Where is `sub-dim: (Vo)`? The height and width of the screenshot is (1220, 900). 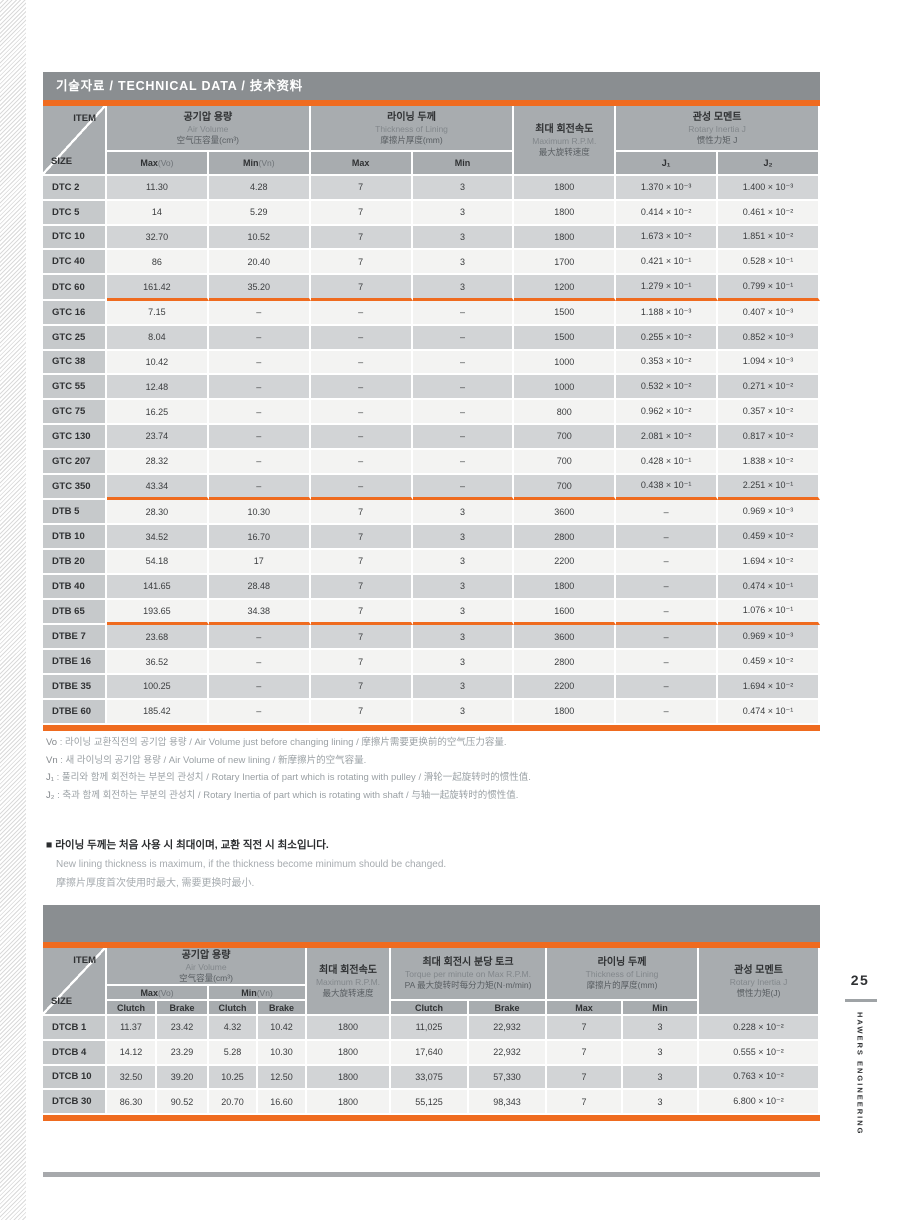 sub-dim: (Vo) is located at coordinates (165, 163).